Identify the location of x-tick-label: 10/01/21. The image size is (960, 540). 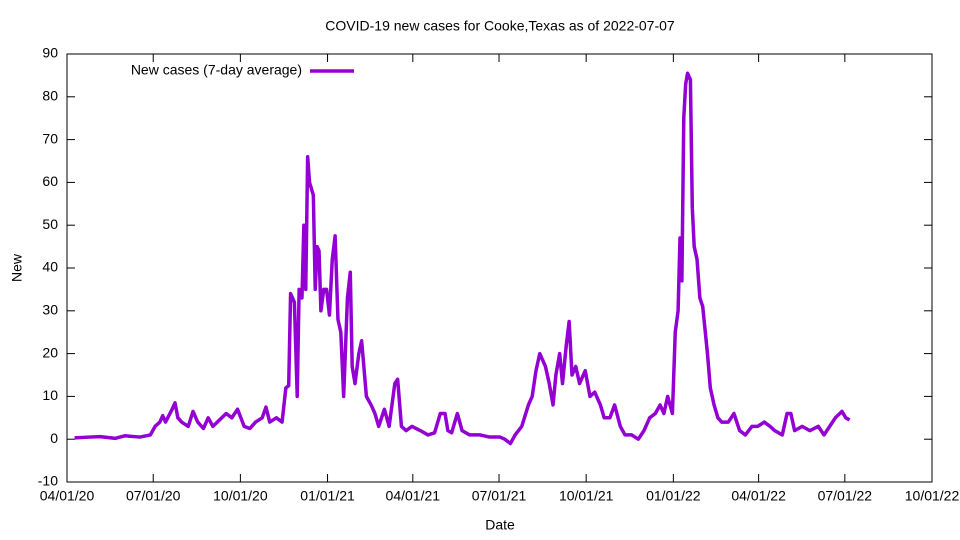
(586, 496).